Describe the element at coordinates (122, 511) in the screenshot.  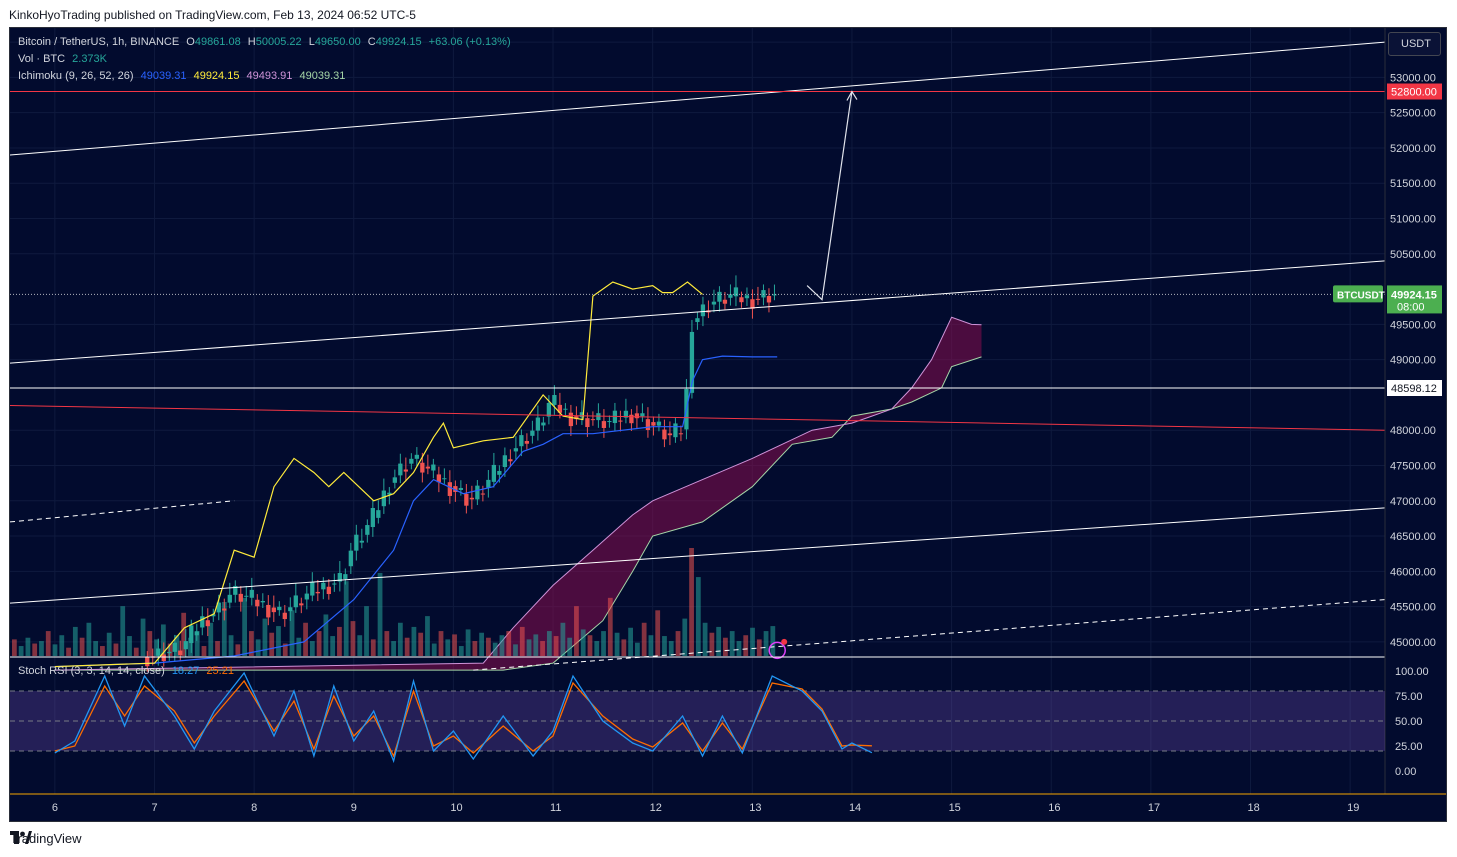
I see `dashed-trendline` at that location.